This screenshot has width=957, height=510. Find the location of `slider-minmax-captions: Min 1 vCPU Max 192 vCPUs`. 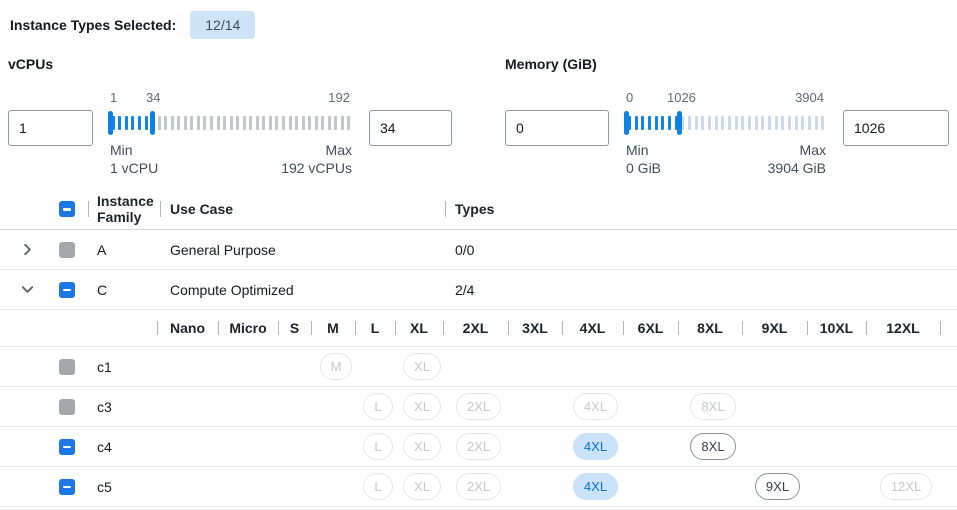

slider-minmax-captions: Min 1 vCPU Max 192 vCPUs is located at coordinates (231, 159).